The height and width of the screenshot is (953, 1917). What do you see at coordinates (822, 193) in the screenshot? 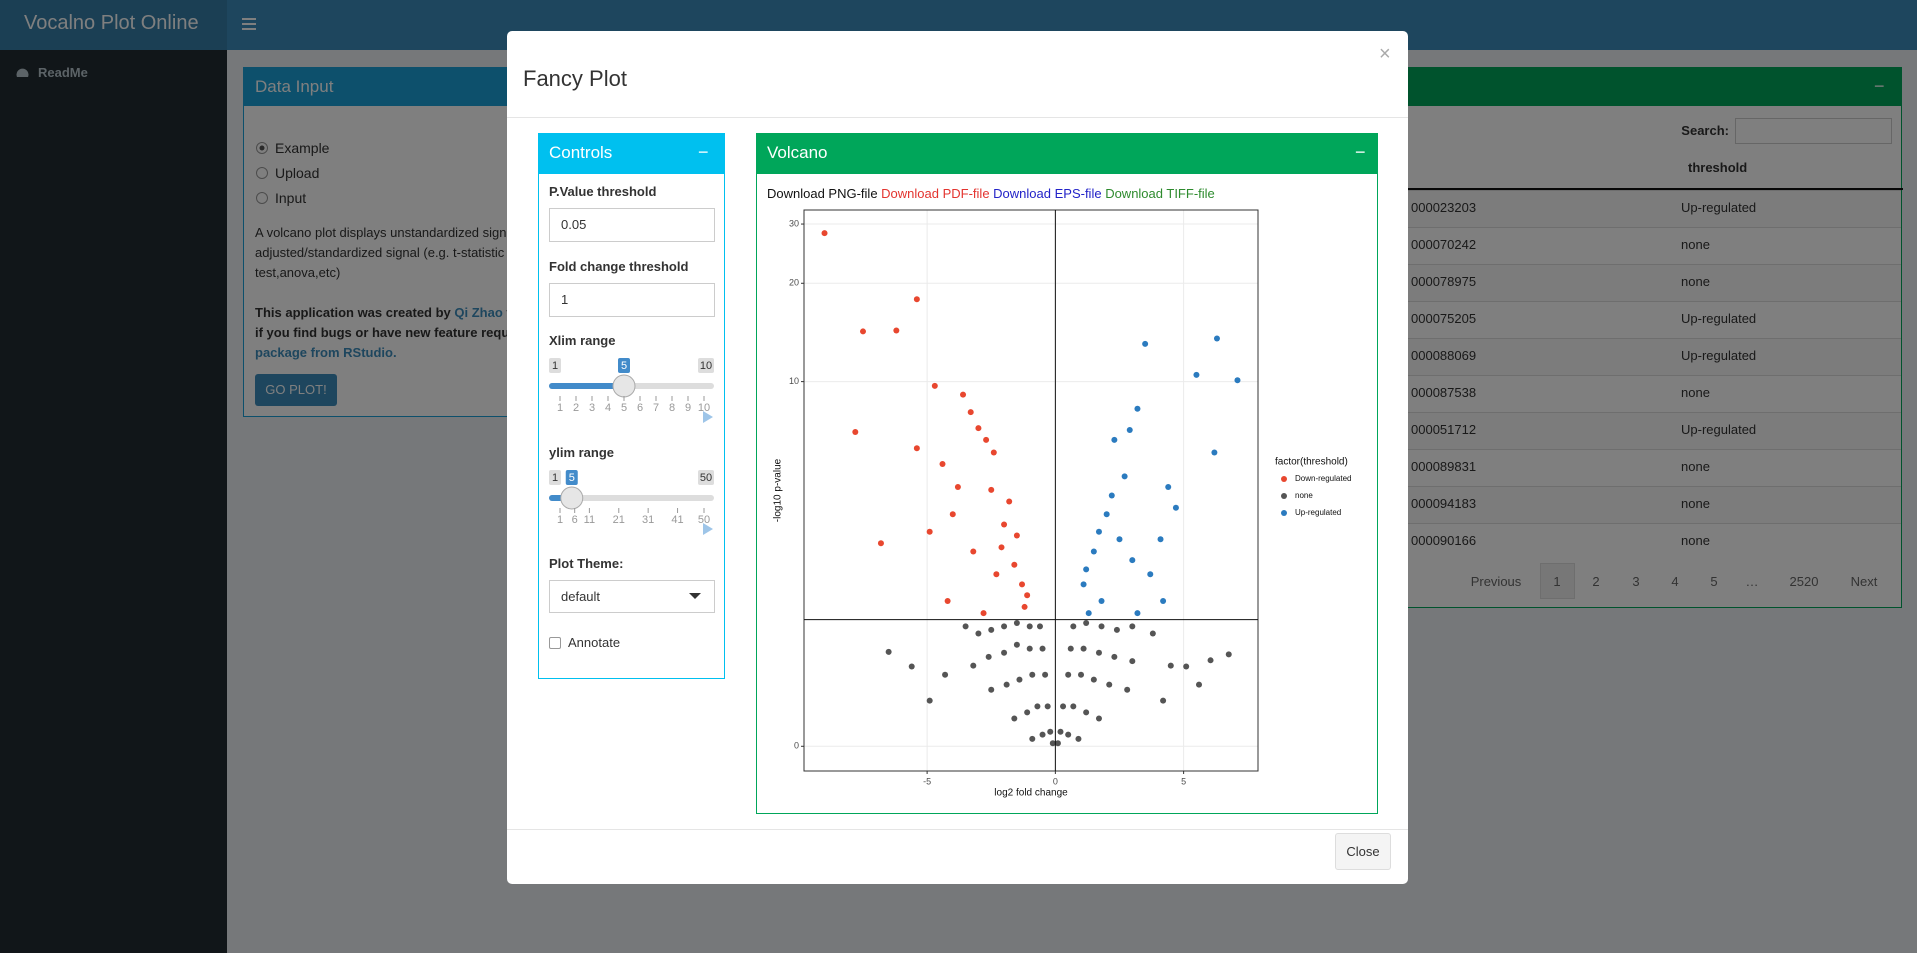
I see `download-link: Download PNG-file` at bounding box center [822, 193].